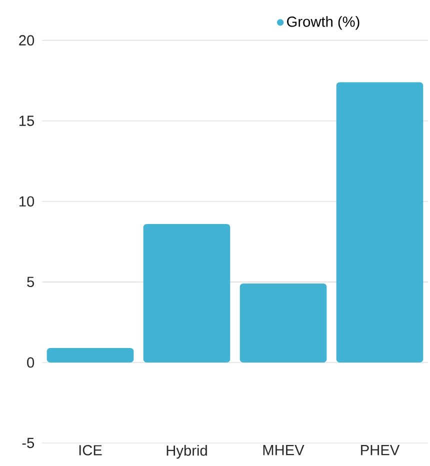 The width and height of the screenshot is (430, 466). What do you see at coordinates (90, 450) in the screenshot?
I see `x-tick-label: ICE` at bounding box center [90, 450].